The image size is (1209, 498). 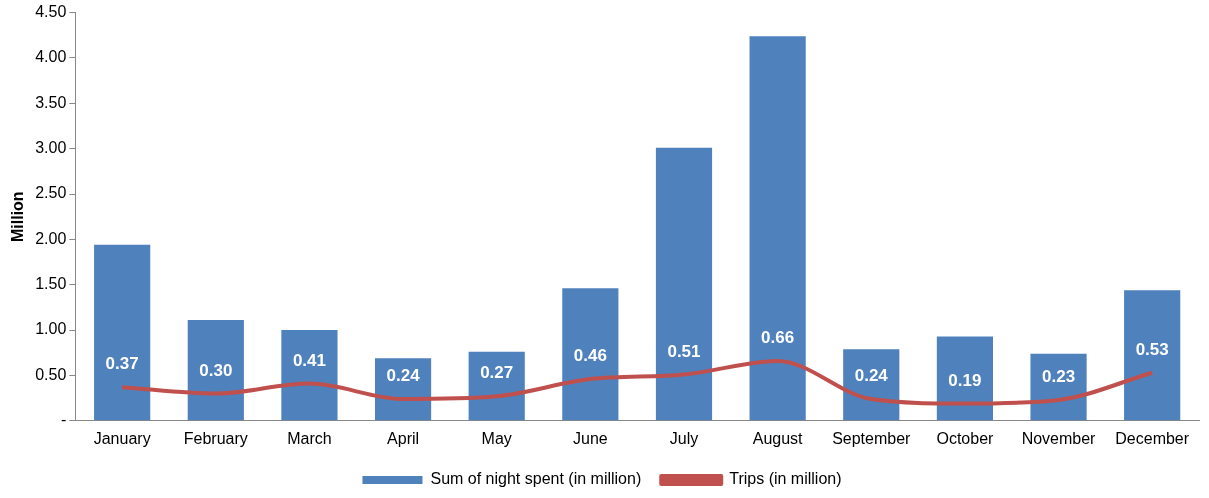 I want to click on x-tick-label: July, so click(x=684, y=438).